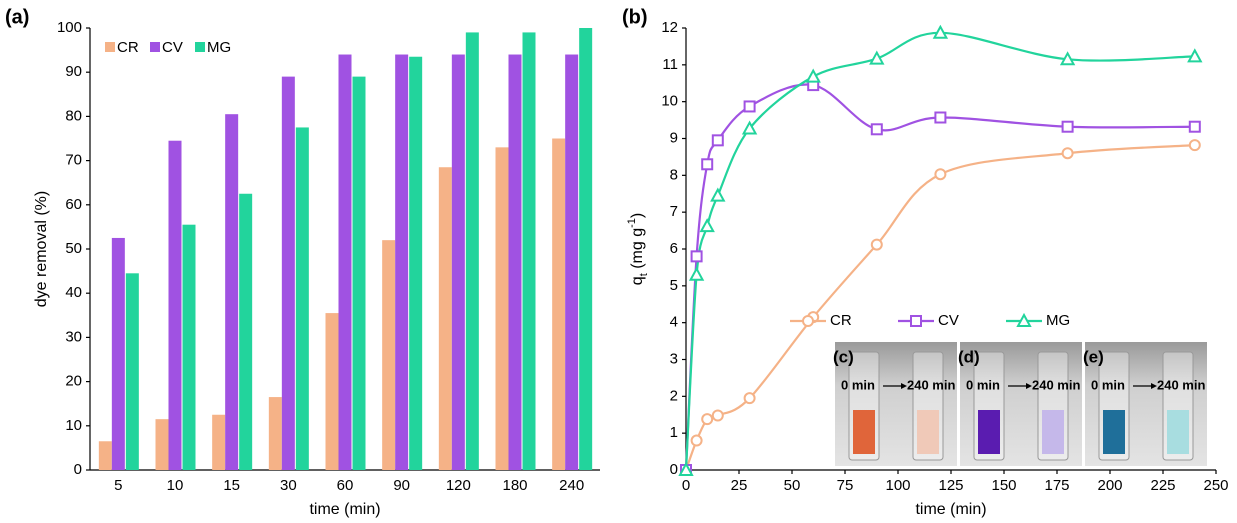 Image resolution: width=1237 pixels, height=523 pixels. What do you see at coordinates (73, 160) in the screenshot?
I see `y-tick-label: 70` at bounding box center [73, 160].